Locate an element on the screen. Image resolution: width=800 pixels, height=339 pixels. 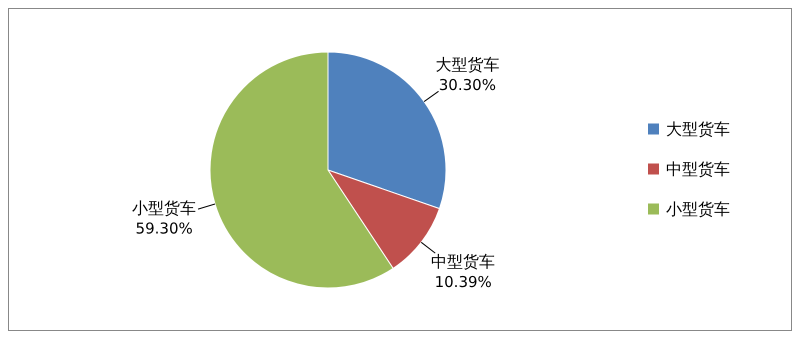
data-label: 59.30% is located at coordinates (164, 229).